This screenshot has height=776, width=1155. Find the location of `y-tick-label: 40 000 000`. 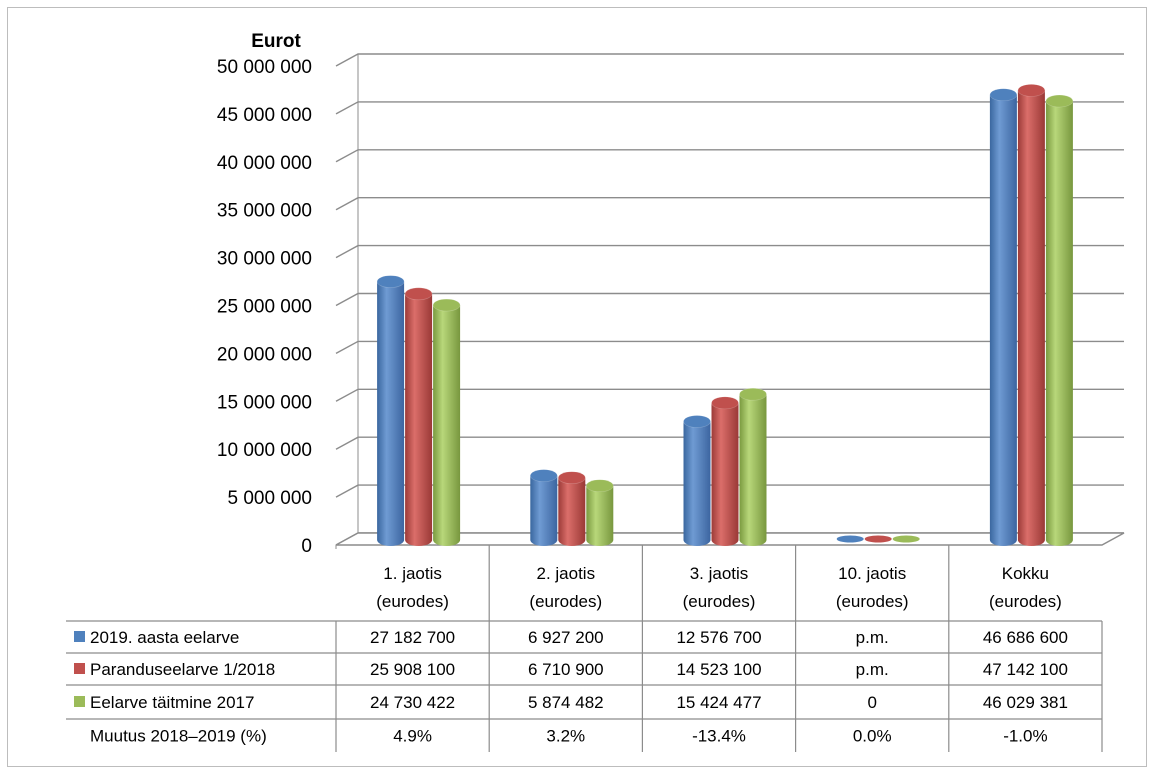

y-tick-label: 40 000 000 is located at coordinates (264, 163).